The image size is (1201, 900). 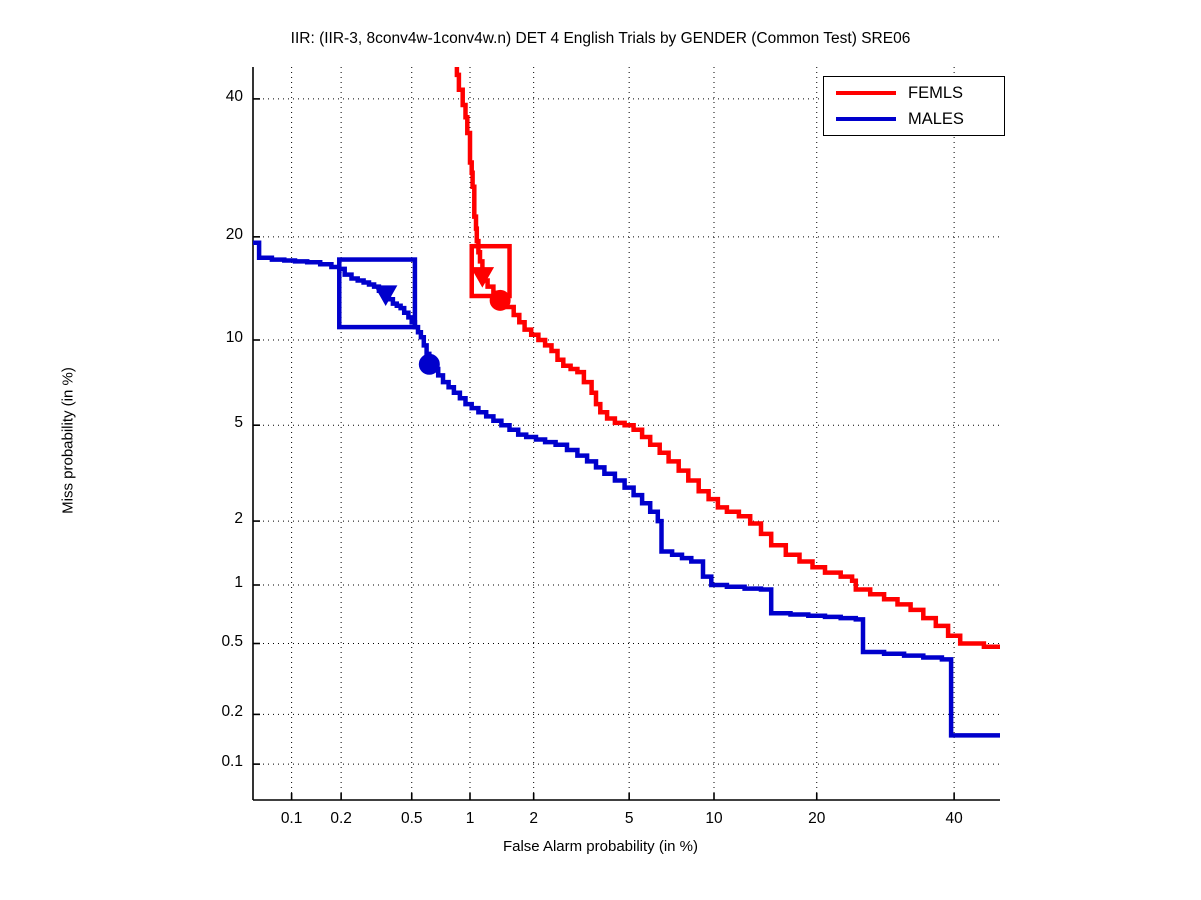 I want to click on y-tick-label: 5, so click(x=238, y=423).